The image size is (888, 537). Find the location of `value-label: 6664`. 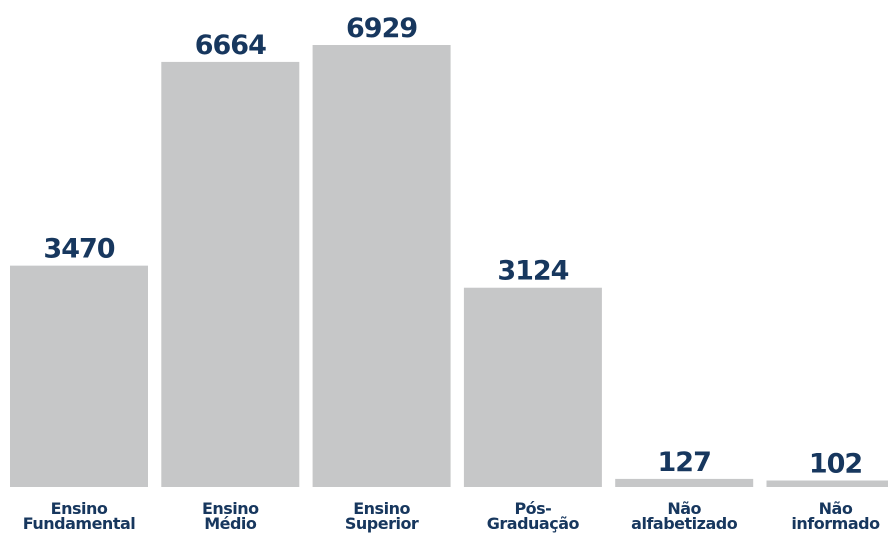

value-label: 6664 is located at coordinates (230, 45).